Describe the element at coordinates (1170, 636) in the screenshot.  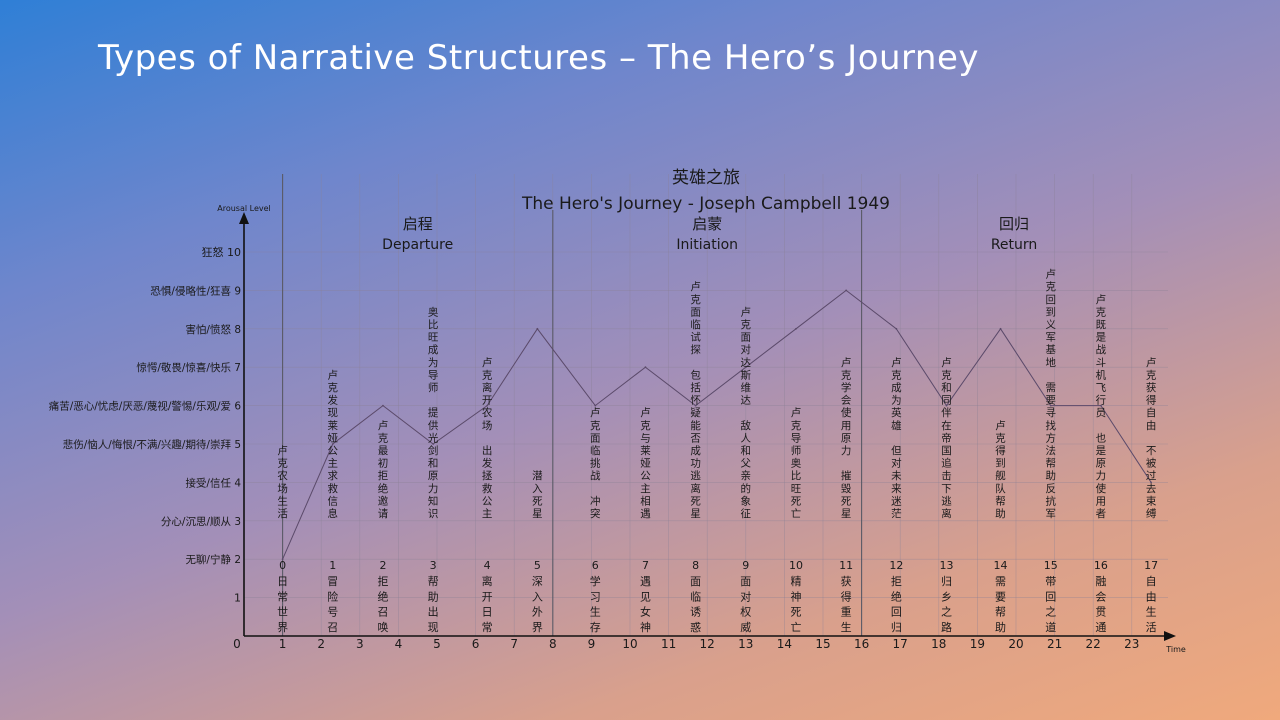
I see `x-axis-arrow` at that location.